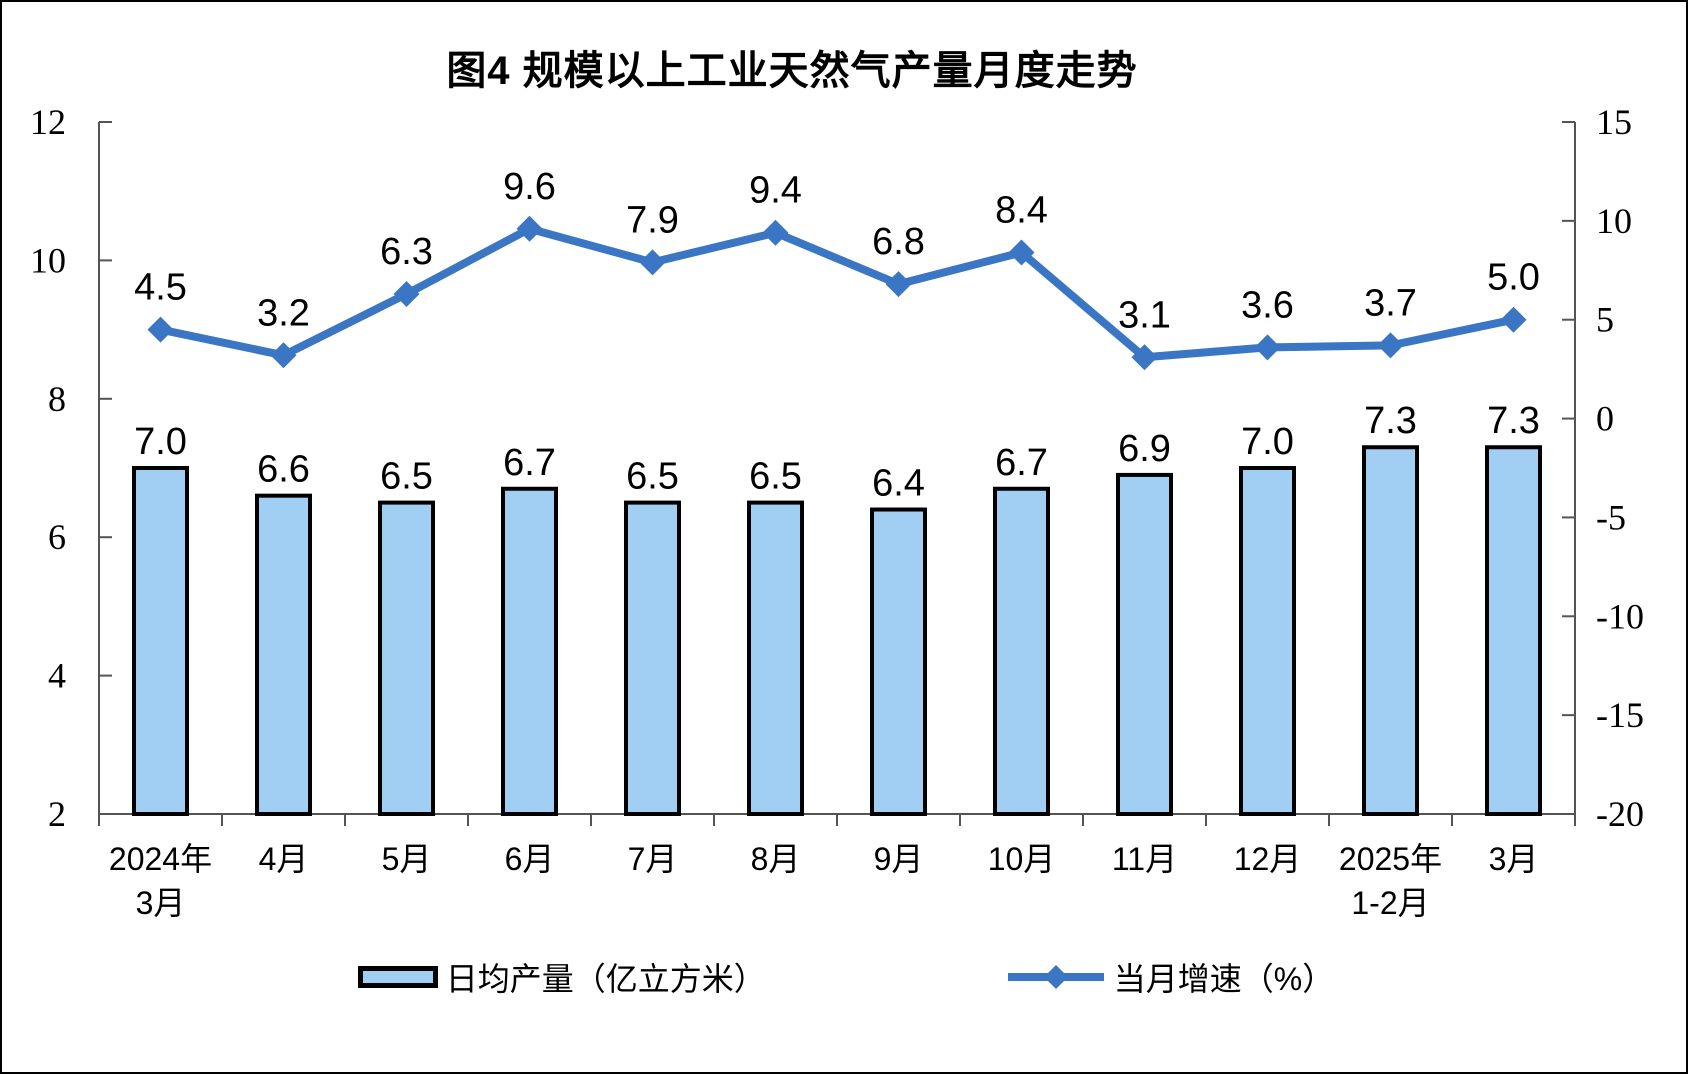 Image resolution: width=1688 pixels, height=1074 pixels. Describe the element at coordinates (653, 859) in the screenshot. I see `category-label: 7月` at that location.